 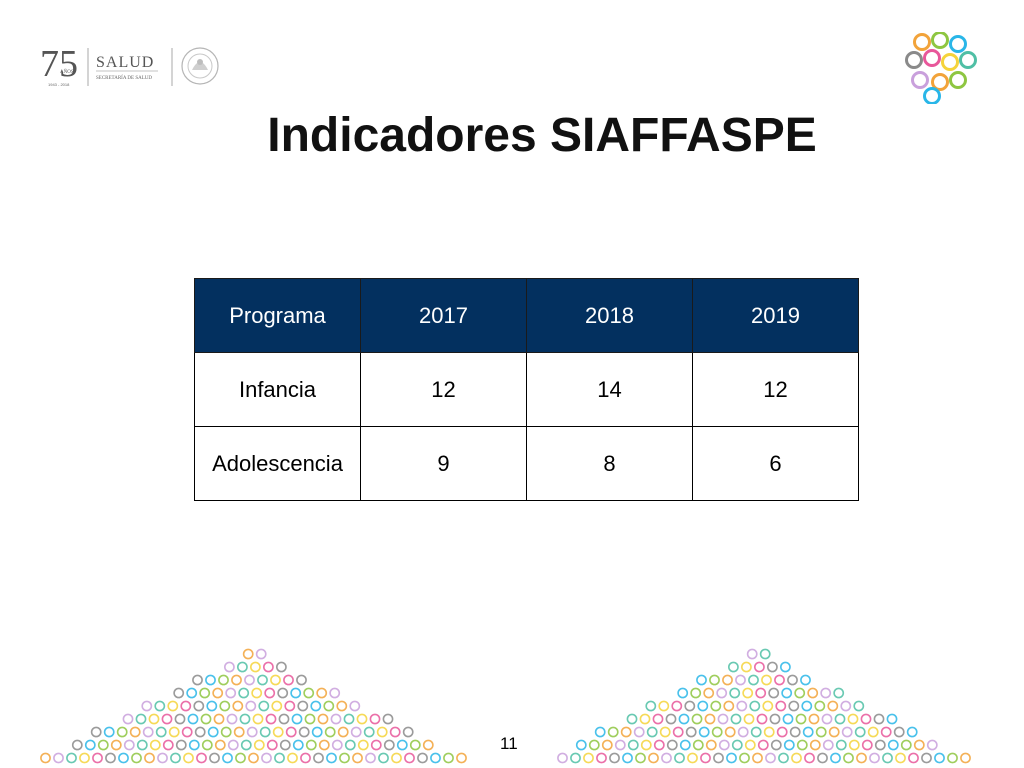 I want to click on cell-programa: Infancia, so click(x=277, y=389).